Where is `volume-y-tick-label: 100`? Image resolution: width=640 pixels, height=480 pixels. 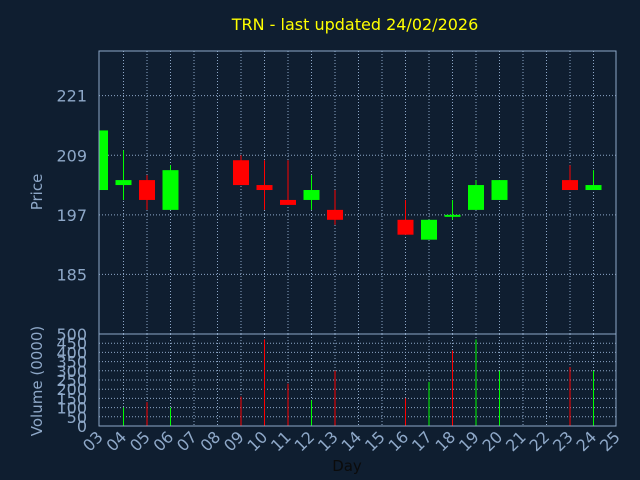
volume-y-tick-label: 100 is located at coordinates (71, 408).